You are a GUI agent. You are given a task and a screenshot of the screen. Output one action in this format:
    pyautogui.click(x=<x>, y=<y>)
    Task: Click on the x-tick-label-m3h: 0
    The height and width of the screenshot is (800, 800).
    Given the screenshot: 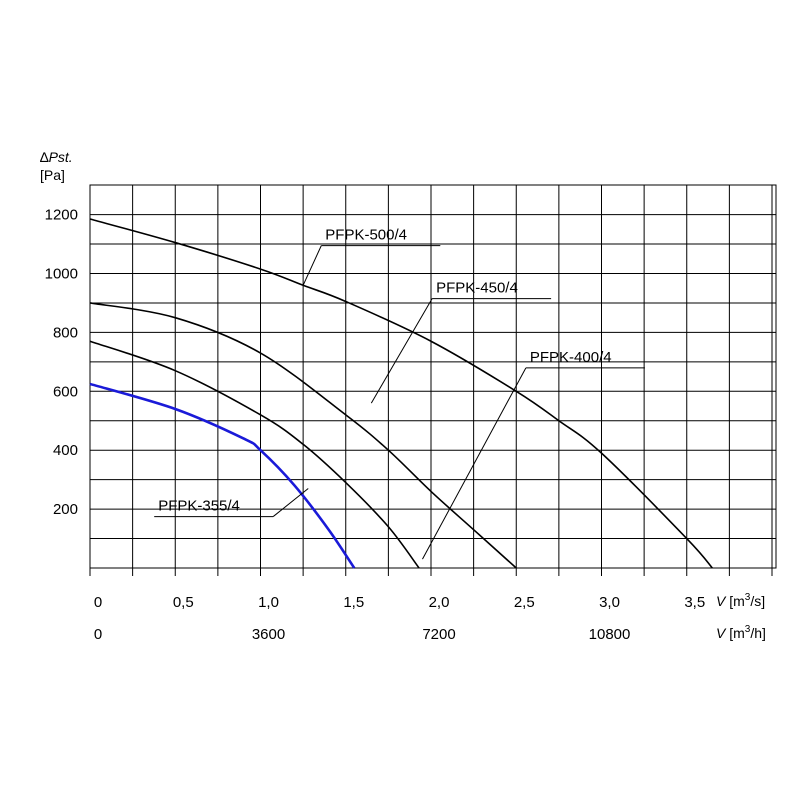 What is the action you would take?
    pyautogui.click(x=98, y=634)
    